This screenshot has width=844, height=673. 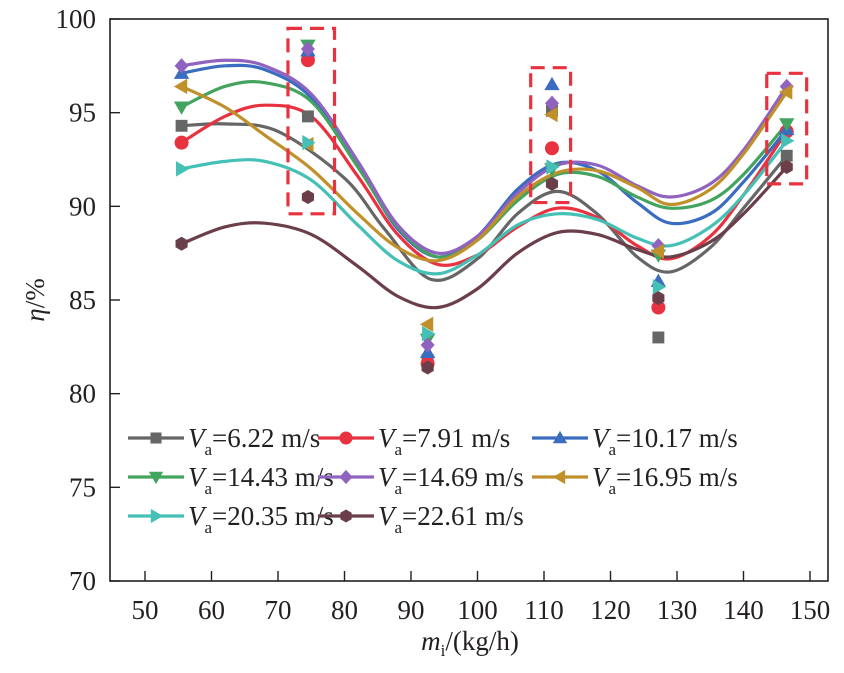 What do you see at coordinates (82, 581) in the screenshot?
I see `y-tick-label: 70` at bounding box center [82, 581].